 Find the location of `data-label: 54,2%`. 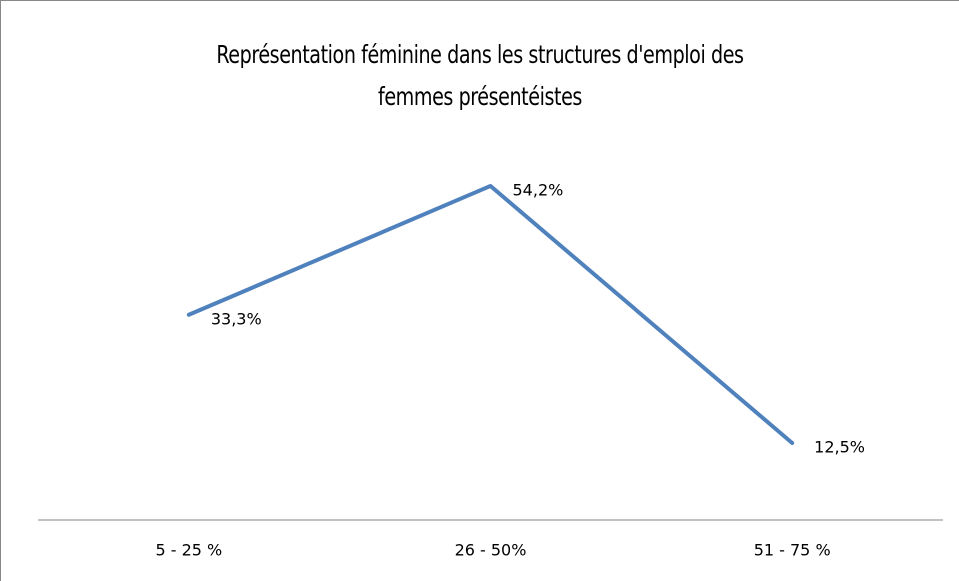

data-label: 54,2% is located at coordinates (538, 189).